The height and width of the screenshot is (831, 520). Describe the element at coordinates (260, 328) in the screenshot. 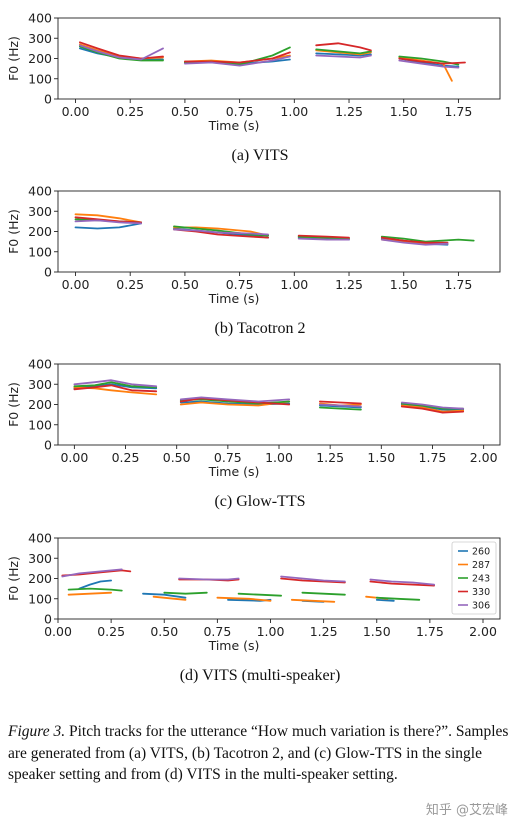

I see `subfigure-caption: (b) Tacotron 2` at that location.